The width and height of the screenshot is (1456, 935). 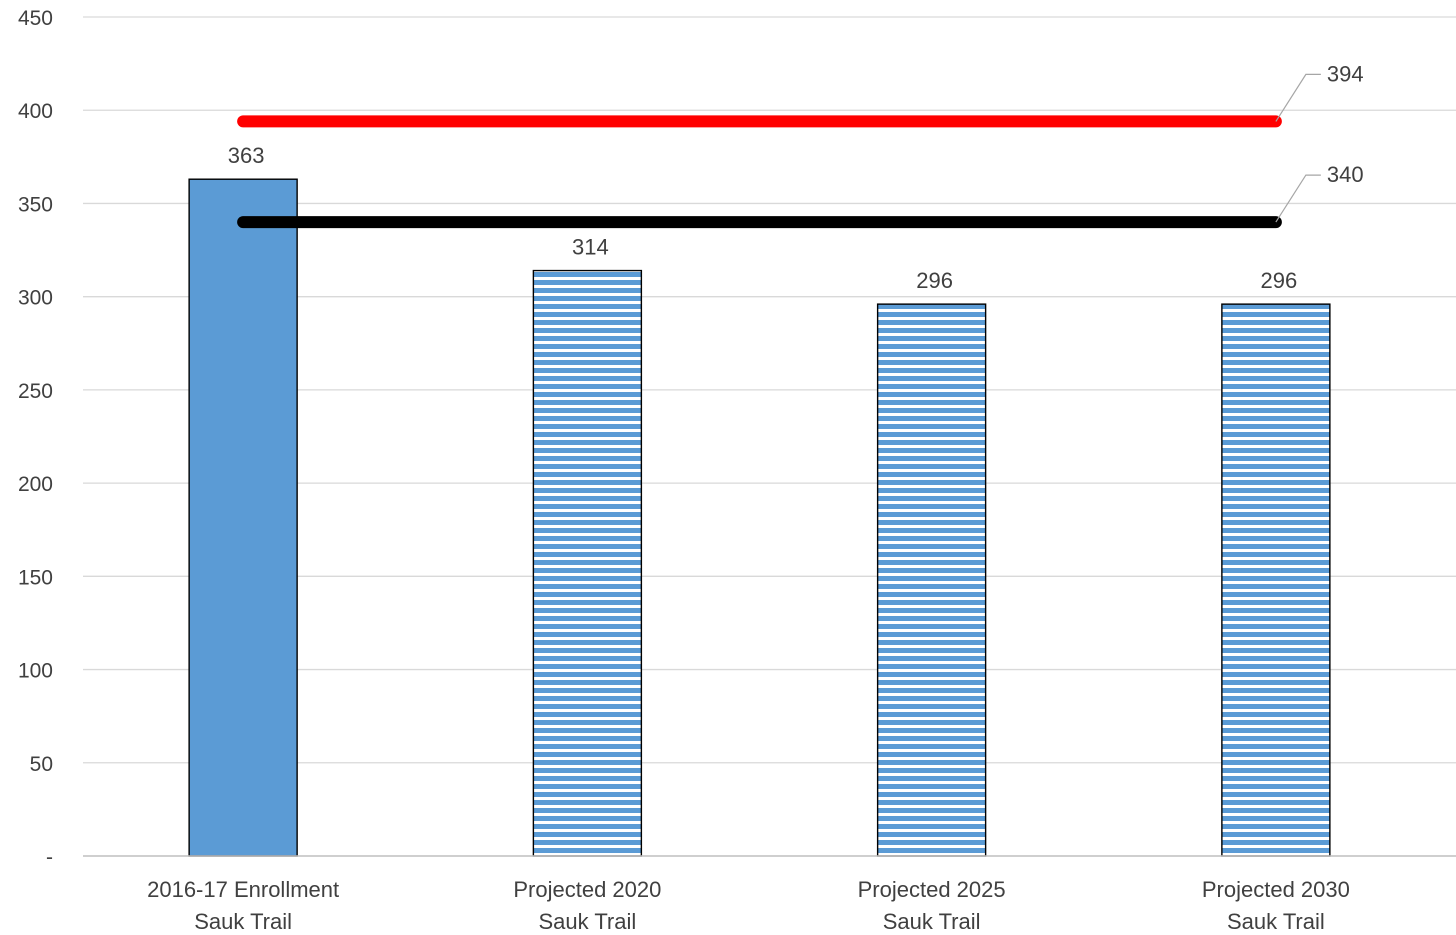 I want to click on x-category-label: Projected 2020, so click(x=587, y=889).